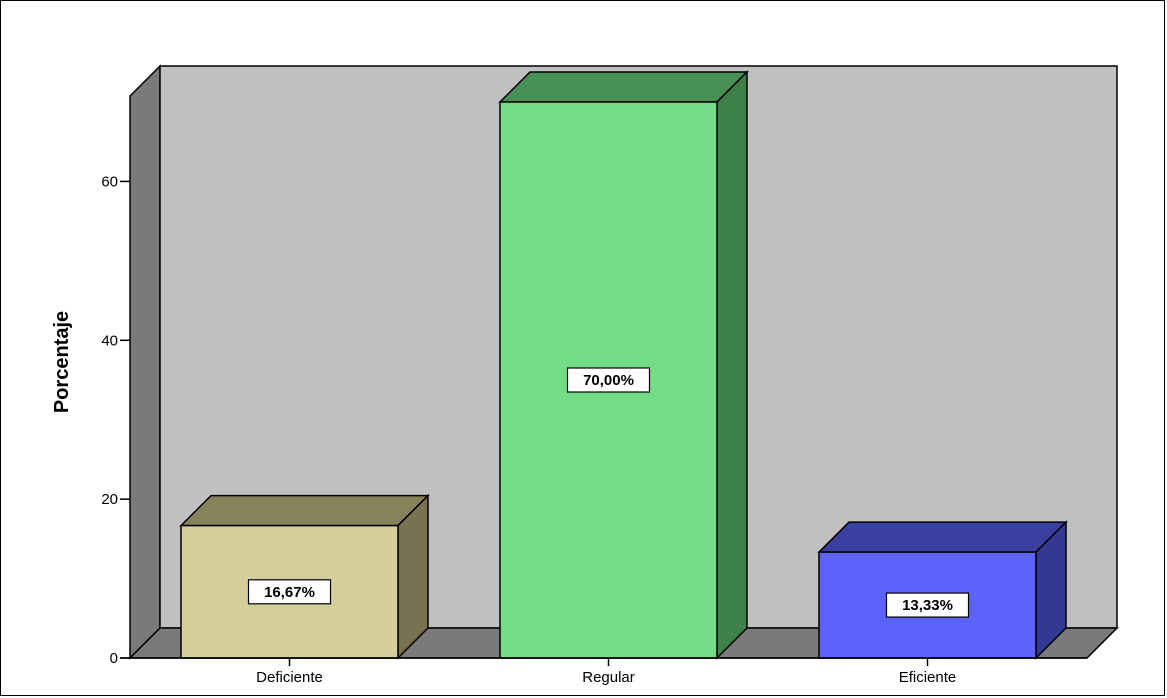 The width and height of the screenshot is (1167, 698). What do you see at coordinates (109, 499) in the screenshot?
I see `y-tick-label: 20` at bounding box center [109, 499].